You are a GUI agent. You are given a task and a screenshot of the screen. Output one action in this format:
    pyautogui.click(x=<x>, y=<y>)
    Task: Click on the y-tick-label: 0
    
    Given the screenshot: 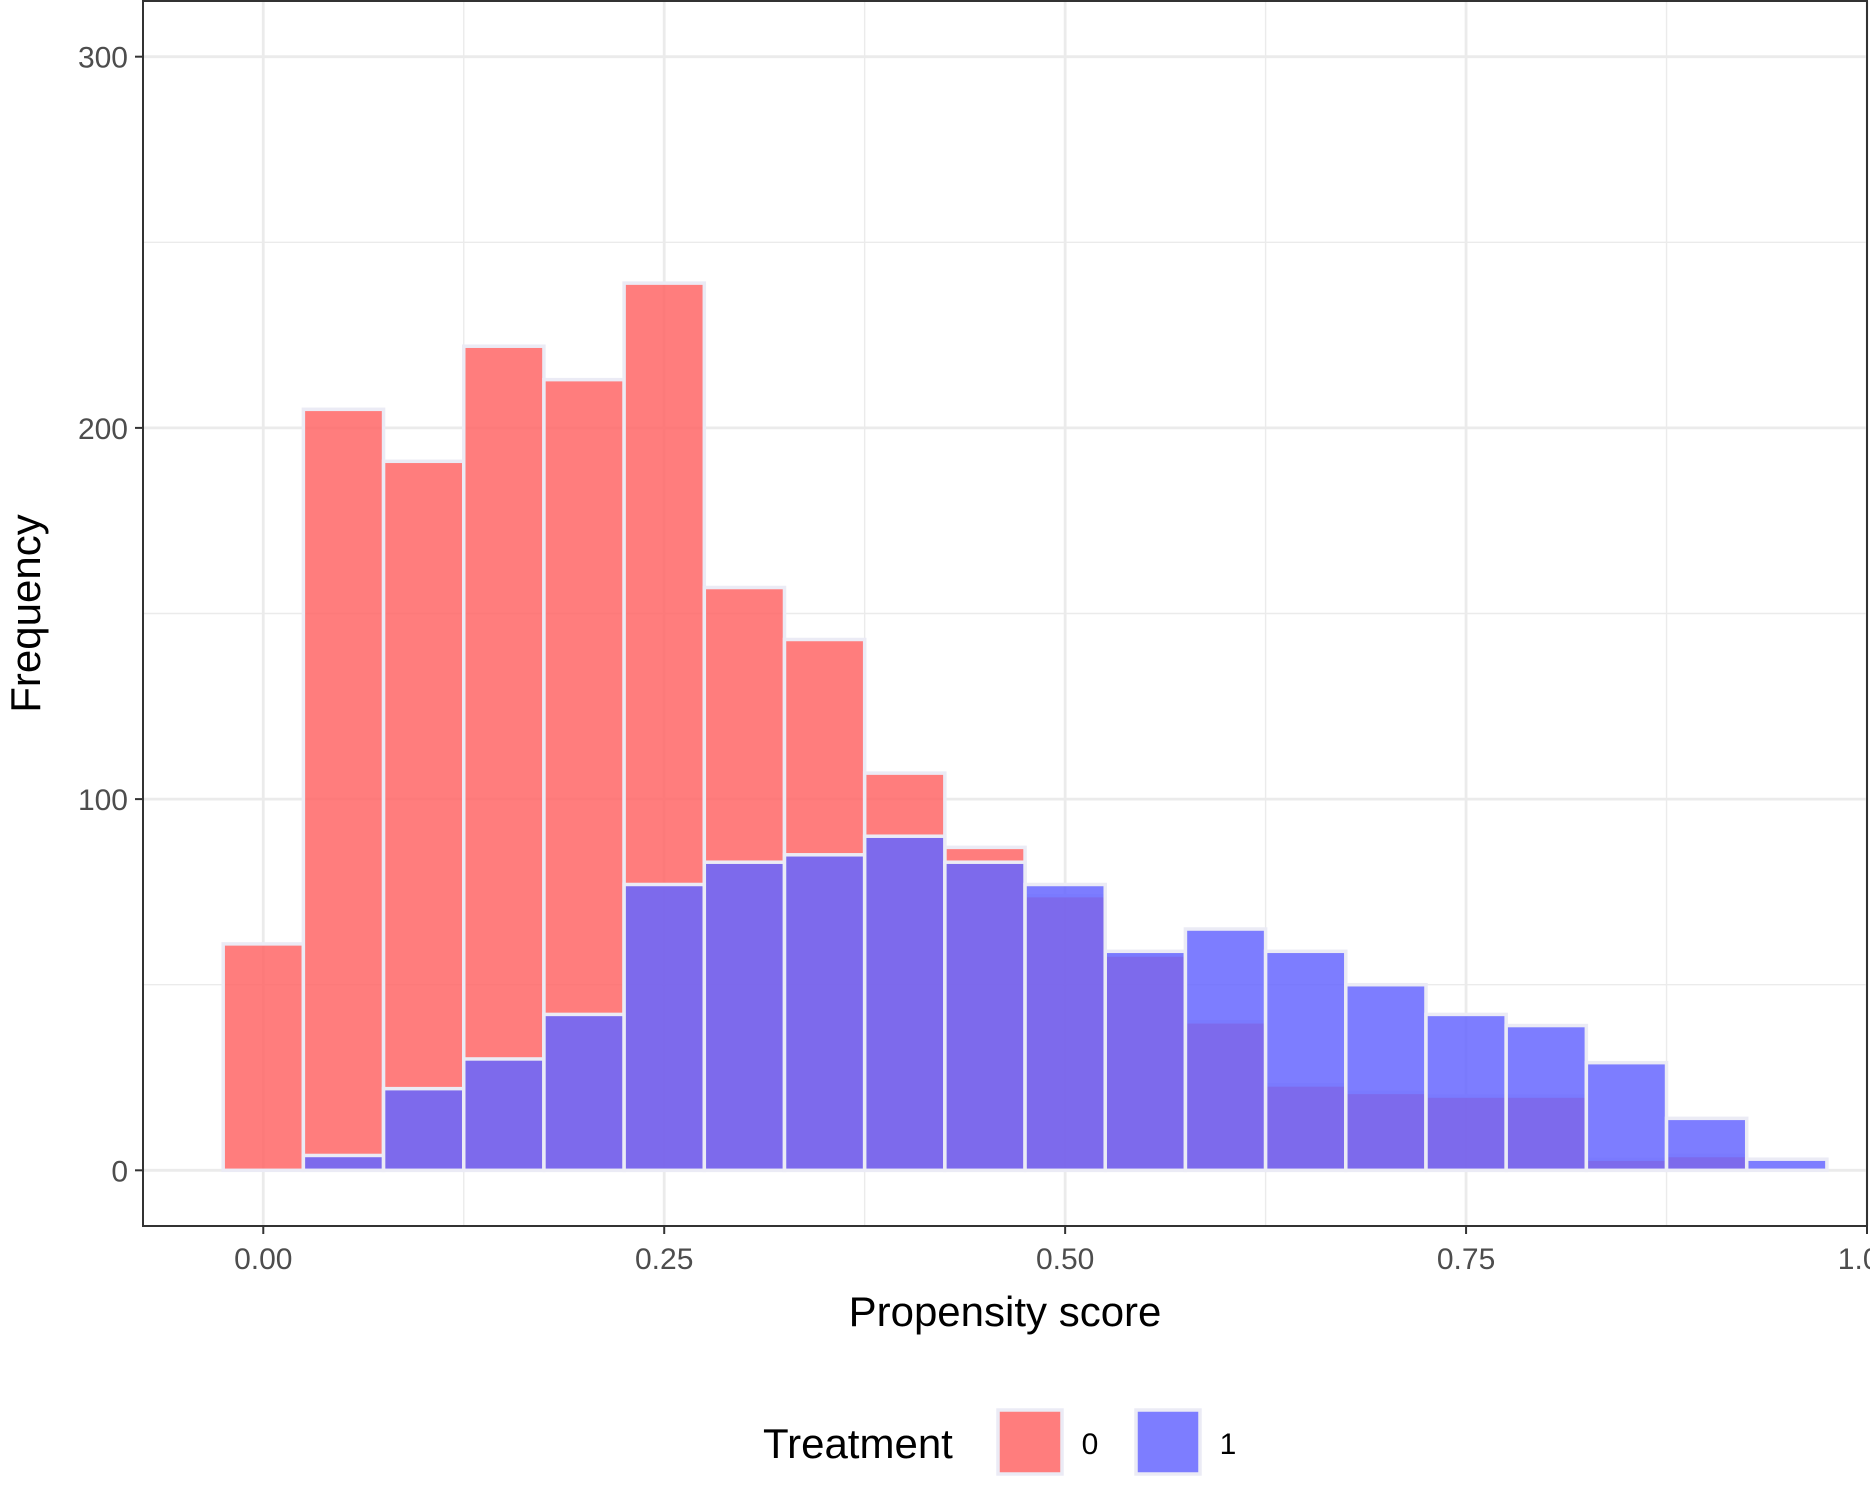 What is the action you would take?
    pyautogui.click(x=119, y=1171)
    